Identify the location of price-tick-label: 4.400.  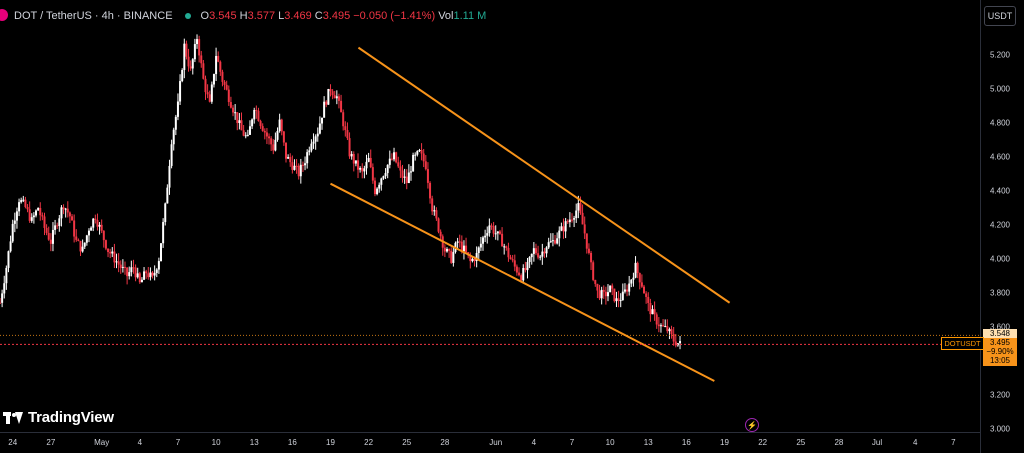
(1000, 190).